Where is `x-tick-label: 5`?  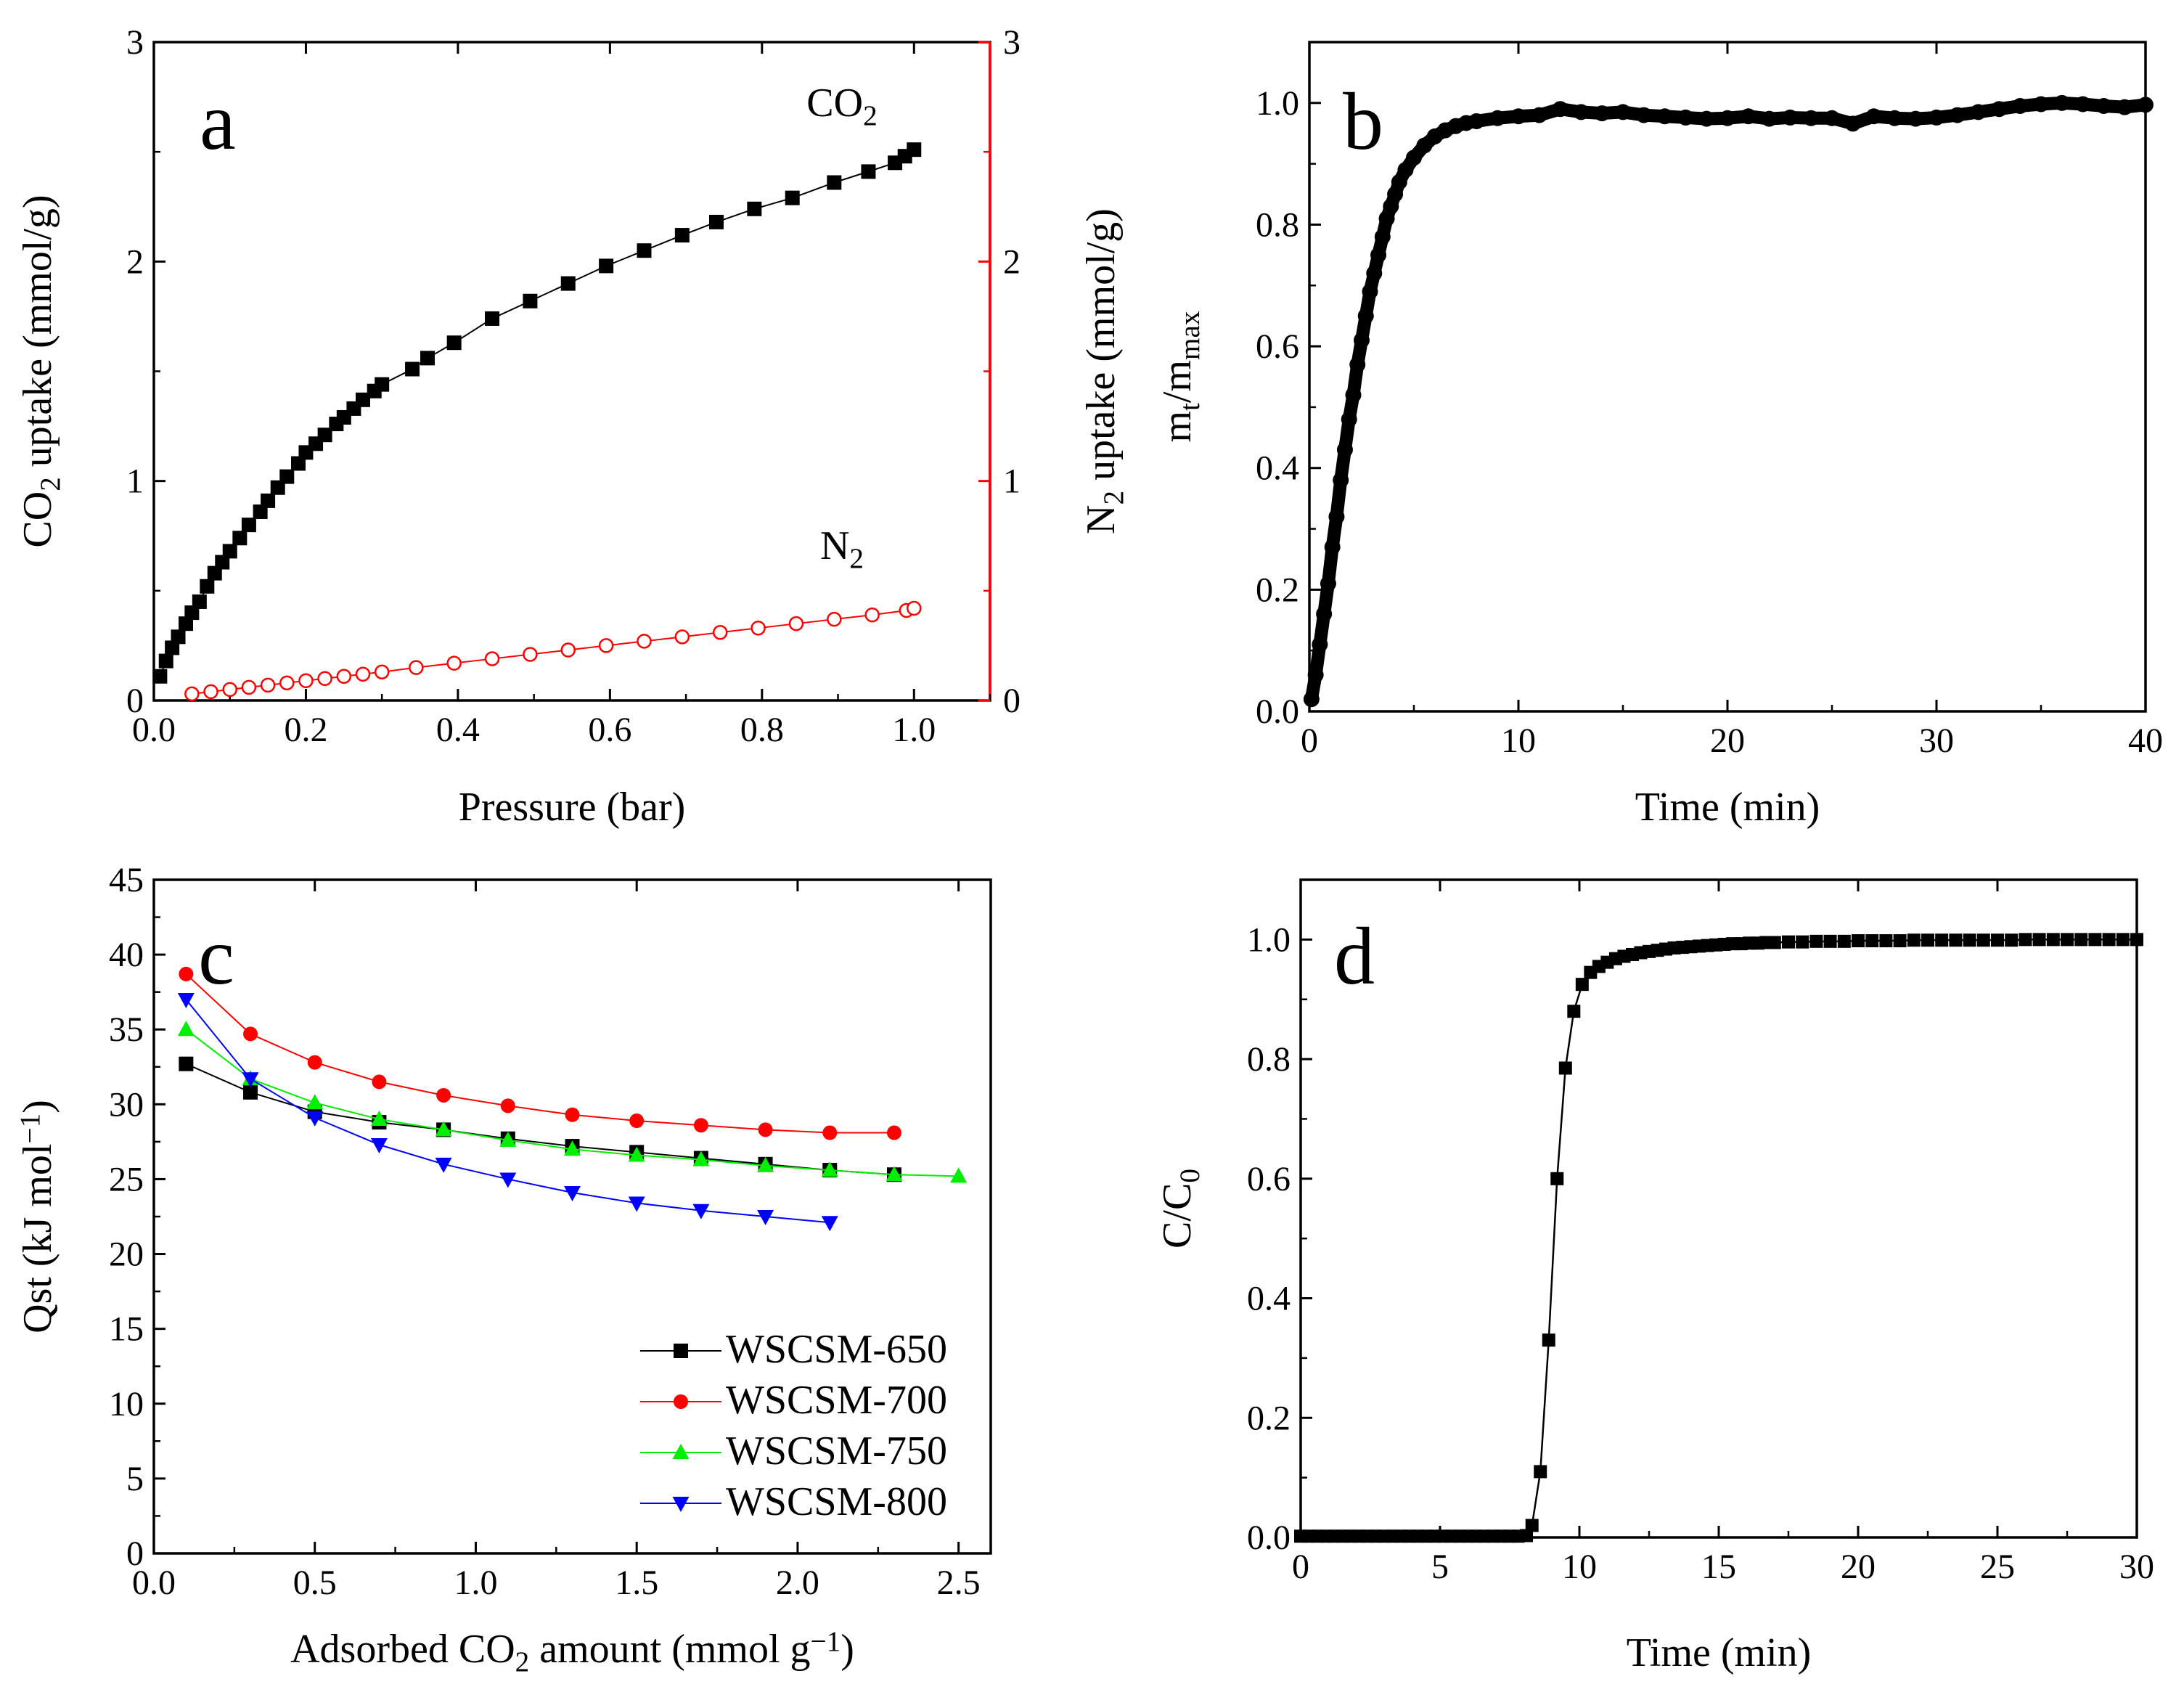 x-tick-label: 5 is located at coordinates (1440, 1567).